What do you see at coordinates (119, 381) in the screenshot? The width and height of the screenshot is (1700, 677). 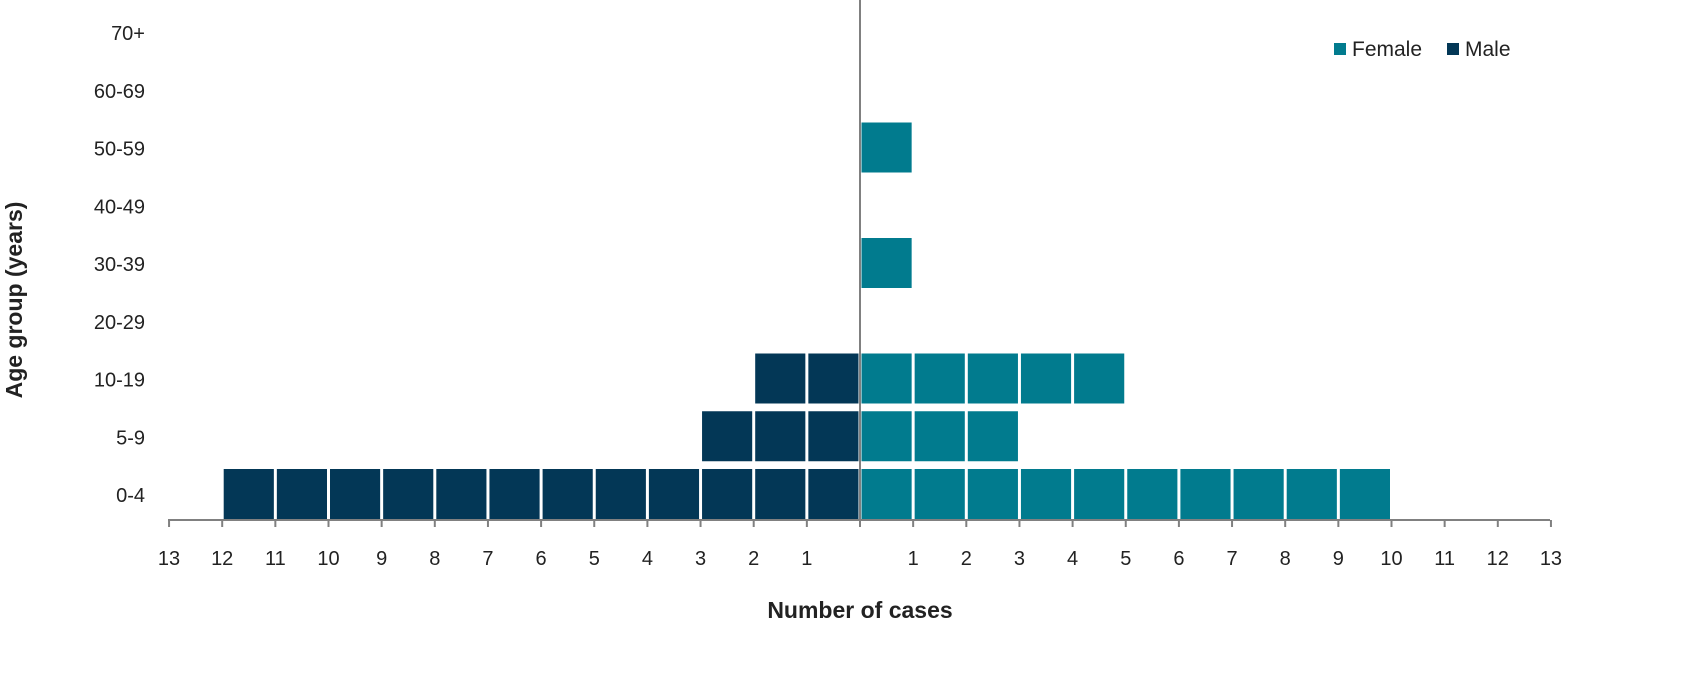 I see `y-tick-label: 10-19` at bounding box center [119, 381].